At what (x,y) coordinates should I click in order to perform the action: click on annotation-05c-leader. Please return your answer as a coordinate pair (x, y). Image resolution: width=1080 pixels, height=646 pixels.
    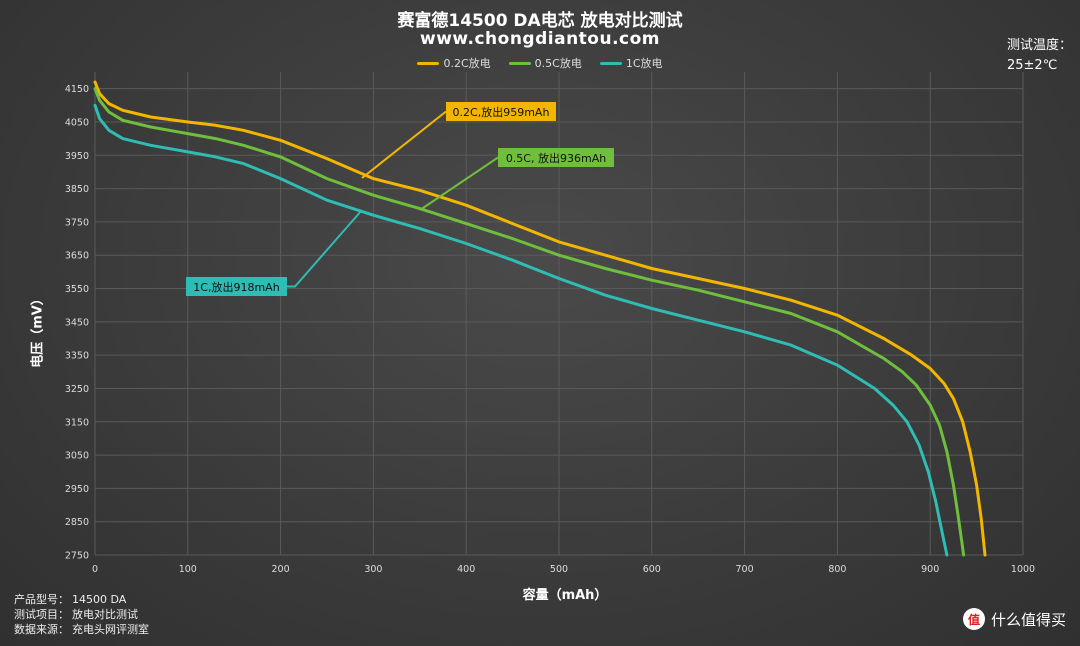
    Looking at the image, I should click on (459, 183).